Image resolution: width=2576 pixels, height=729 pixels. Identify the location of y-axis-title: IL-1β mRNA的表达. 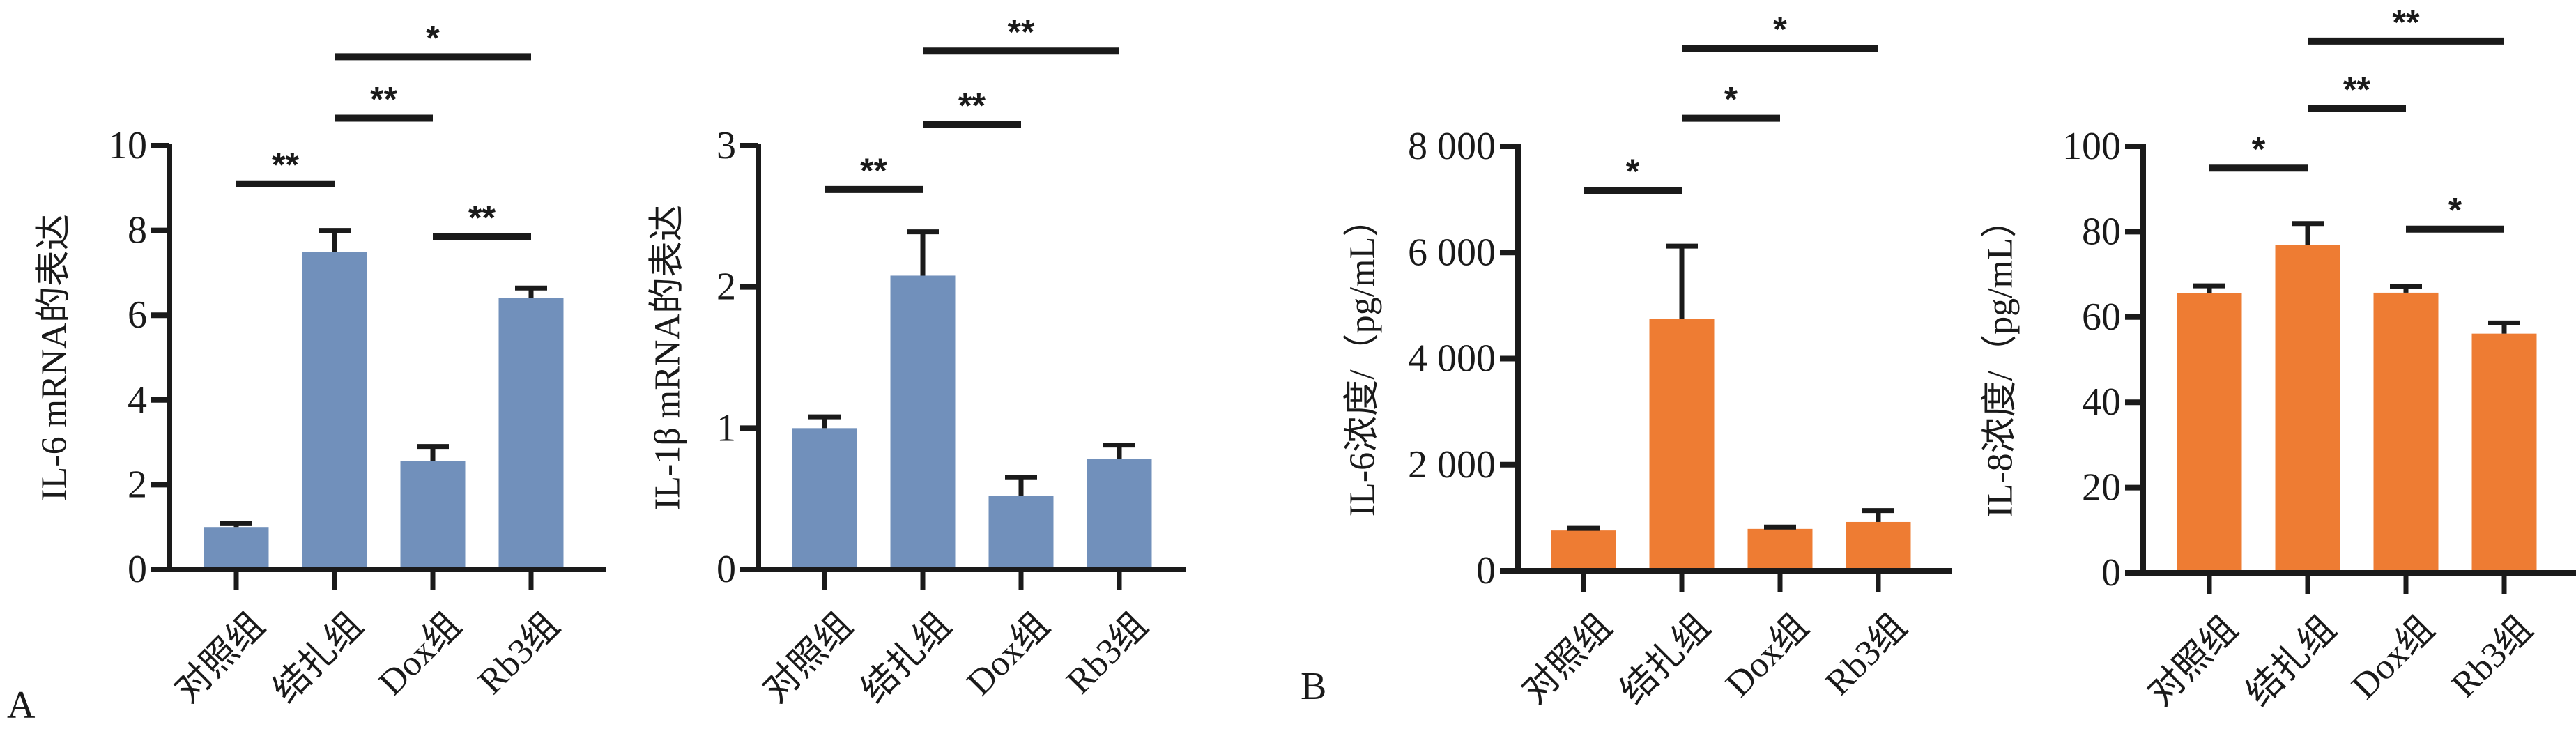
(668, 357).